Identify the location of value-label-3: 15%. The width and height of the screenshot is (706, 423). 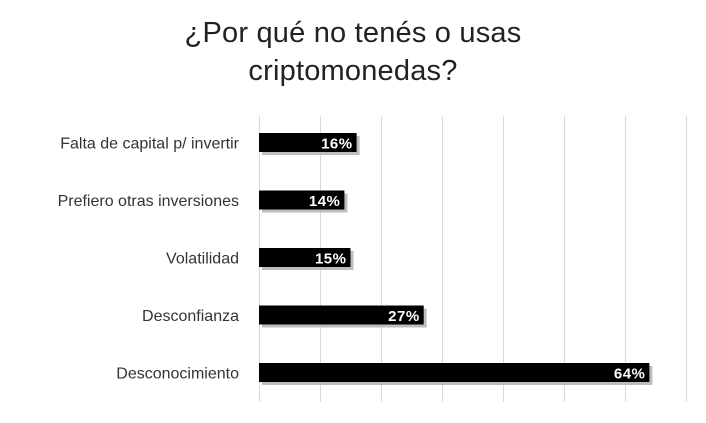
(331, 259).